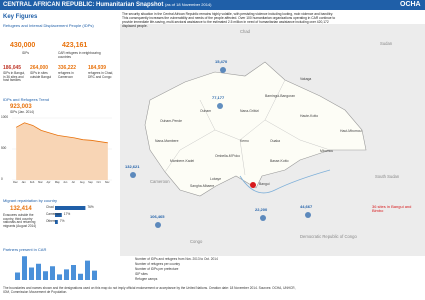  What do you see at coordinates (90, 207) in the screenshot?
I see `migrant-value: 76%` at bounding box center [90, 207].